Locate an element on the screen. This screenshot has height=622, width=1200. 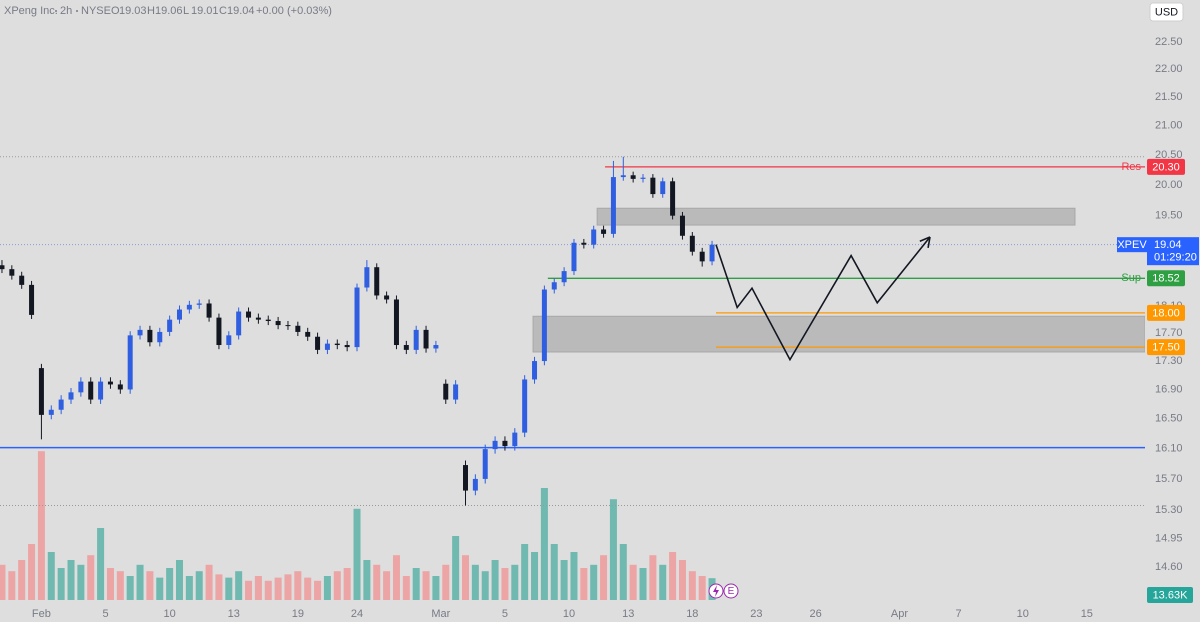
y-tick-label: 17.70 is located at coordinates (1169, 333).